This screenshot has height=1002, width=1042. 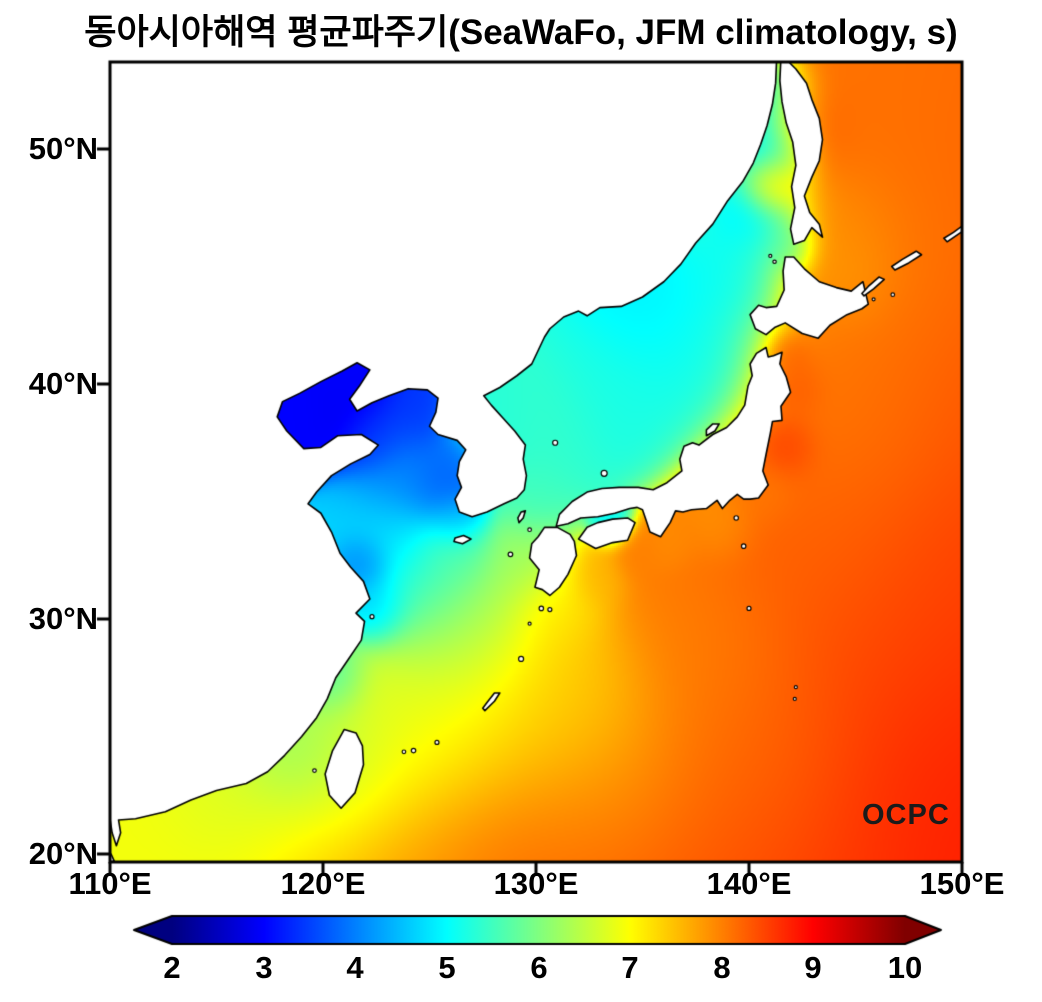 What do you see at coordinates (323, 883) in the screenshot?
I see `x-tick-label: 120°E` at bounding box center [323, 883].